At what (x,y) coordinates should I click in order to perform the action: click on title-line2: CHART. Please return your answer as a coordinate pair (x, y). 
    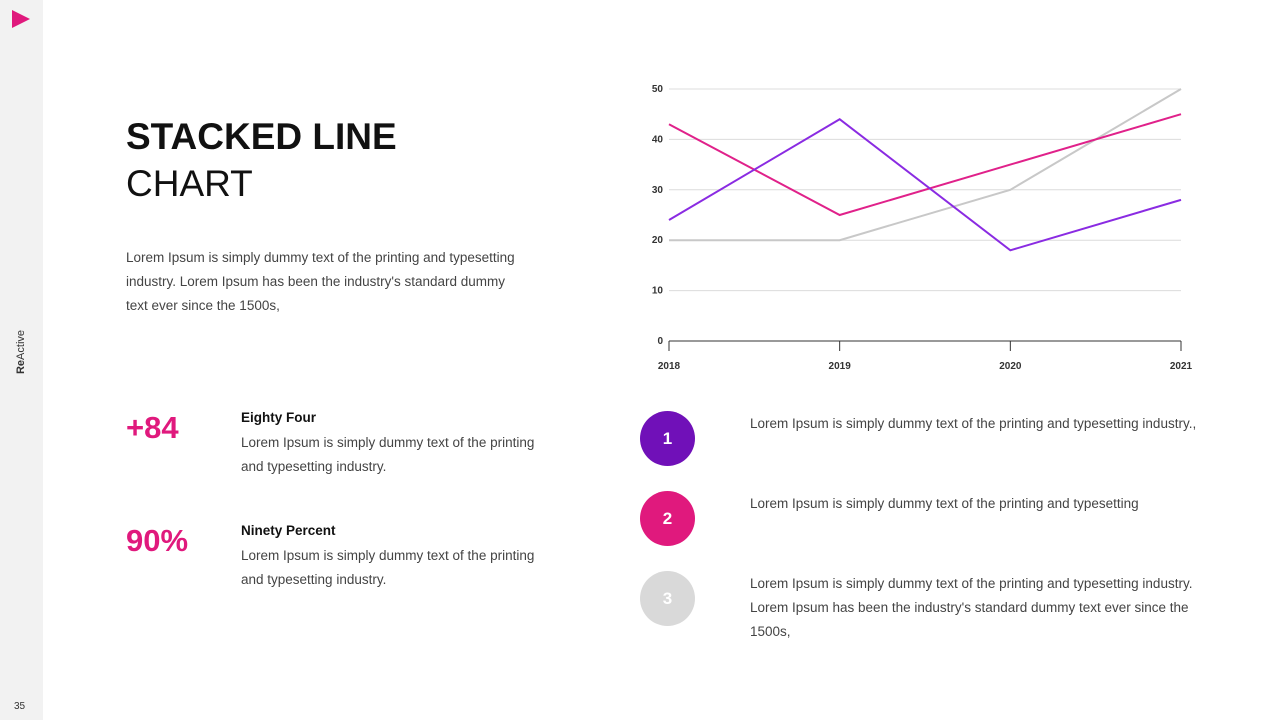
    Looking at the image, I should click on (189, 183).